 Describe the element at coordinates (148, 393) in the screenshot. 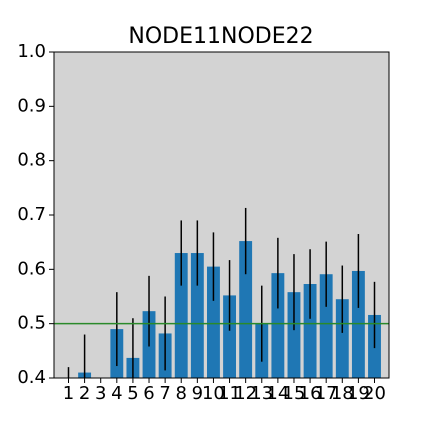

I see `x-tick-label: 6` at that location.